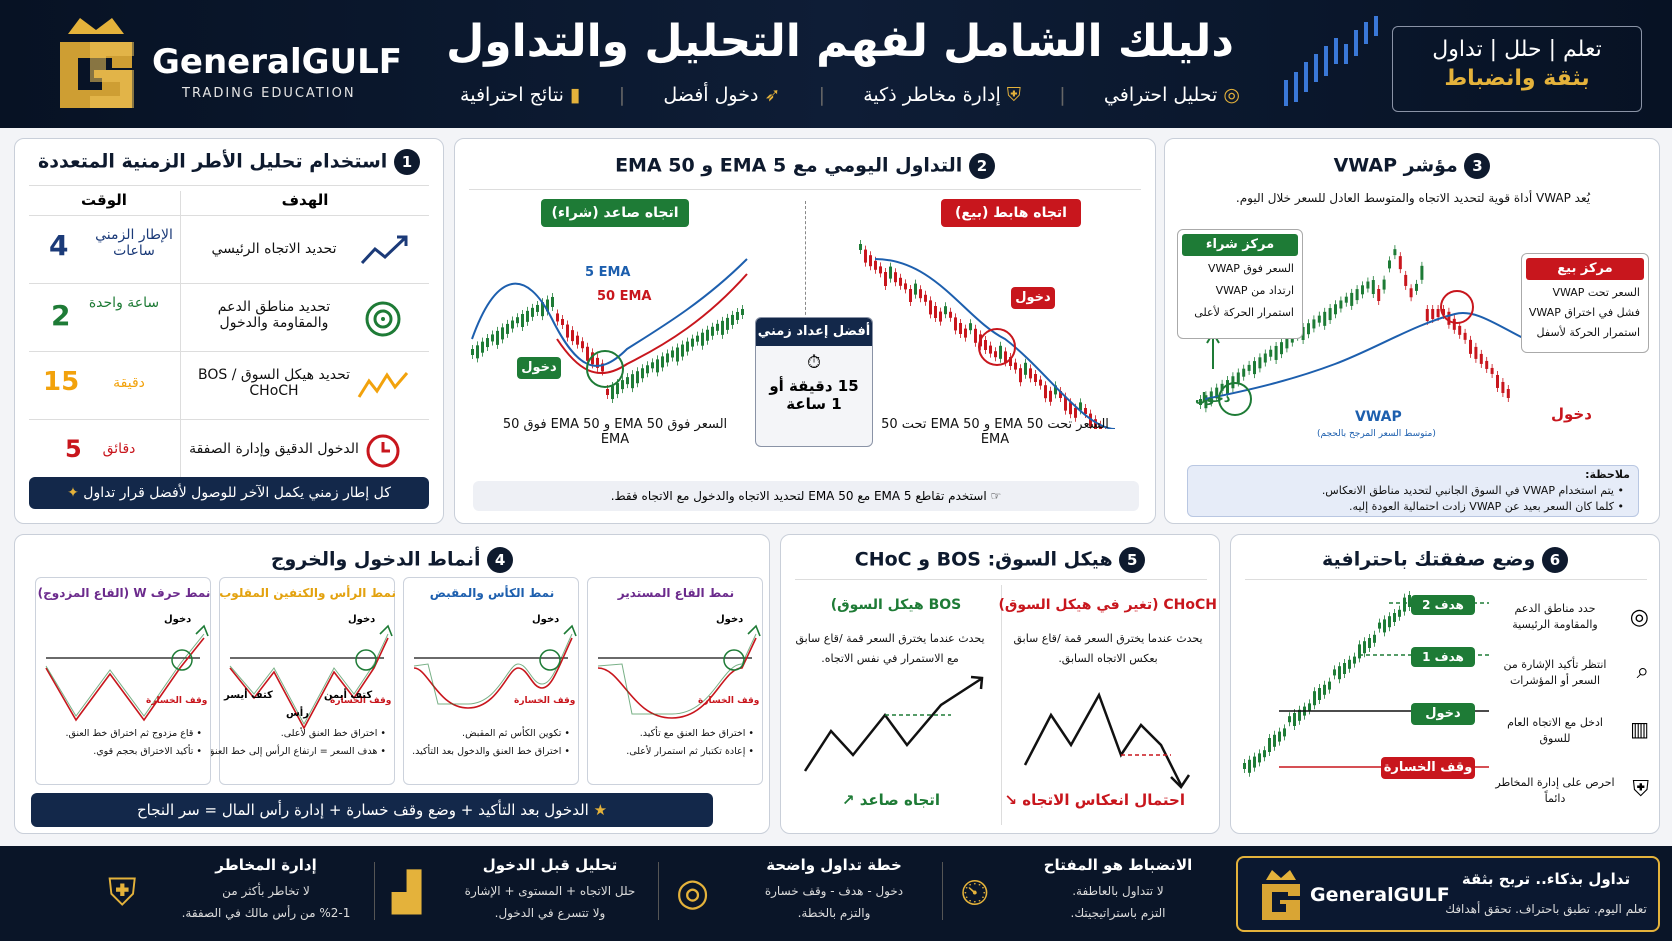  What do you see at coordinates (305, 200) in the screenshot?
I see `col-goal: الهدف` at bounding box center [305, 200].